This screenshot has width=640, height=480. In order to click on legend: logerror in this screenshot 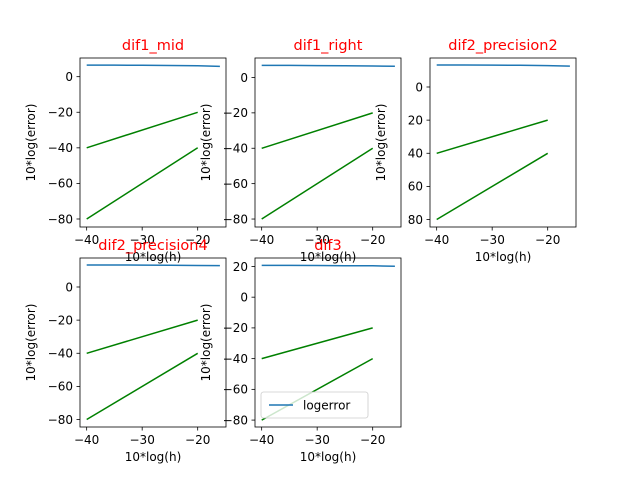, I will do `click(314, 405)`.